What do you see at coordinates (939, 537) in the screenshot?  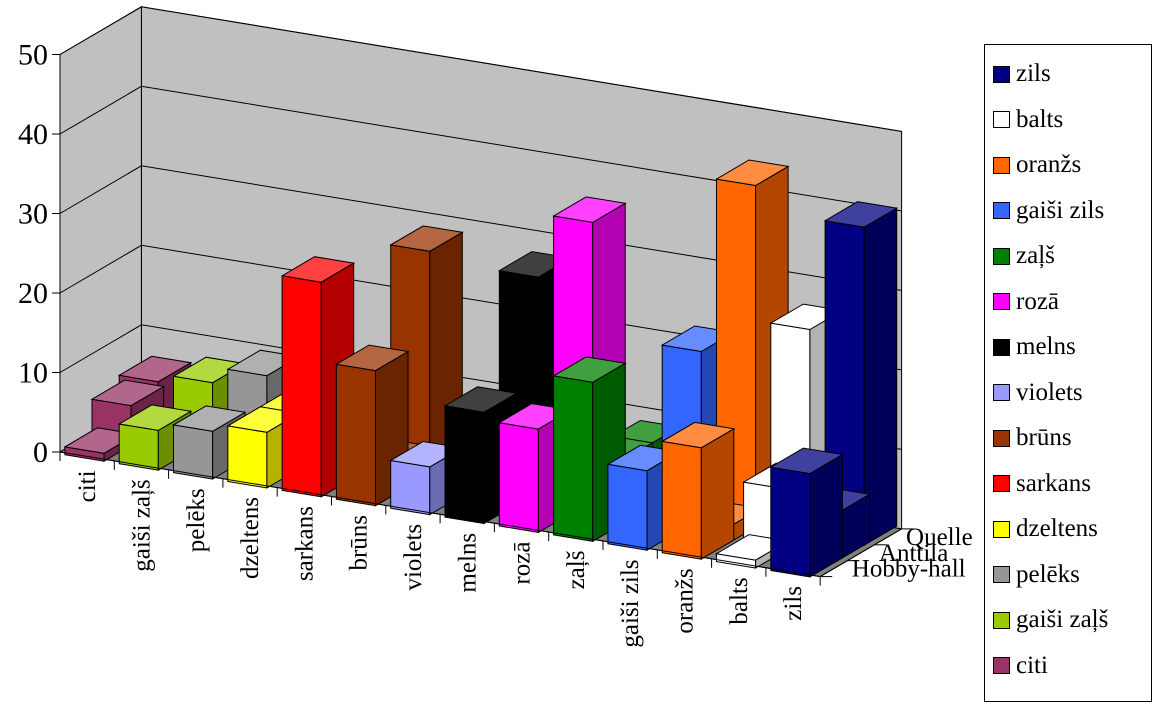 I see `series-label: Quelle` at bounding box center [939, 537].